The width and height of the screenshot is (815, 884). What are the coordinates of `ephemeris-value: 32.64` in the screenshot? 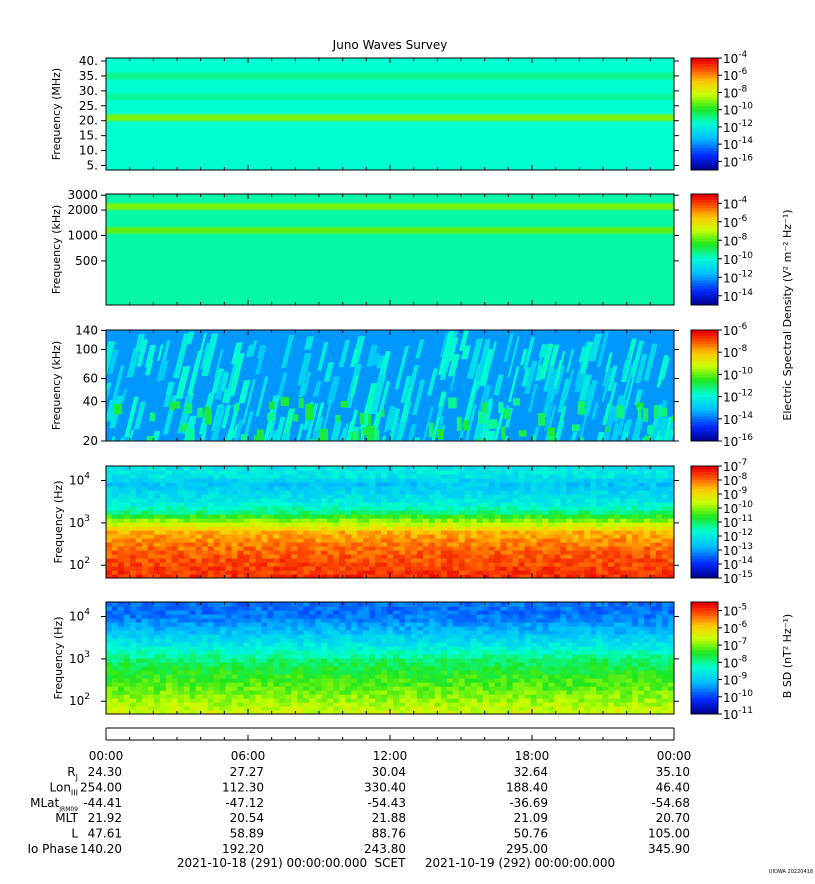 It's located at (531, 772).